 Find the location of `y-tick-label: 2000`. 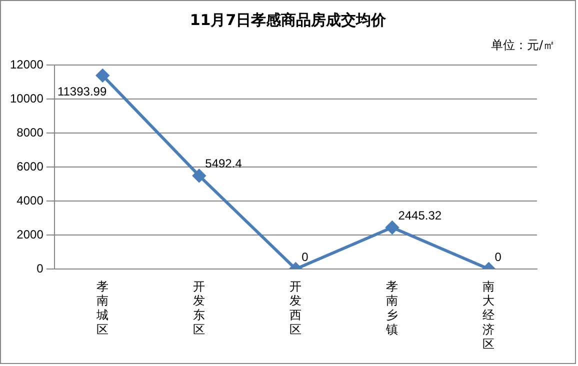

y-tick-label: 2000 is located at coordinates (30, 234).